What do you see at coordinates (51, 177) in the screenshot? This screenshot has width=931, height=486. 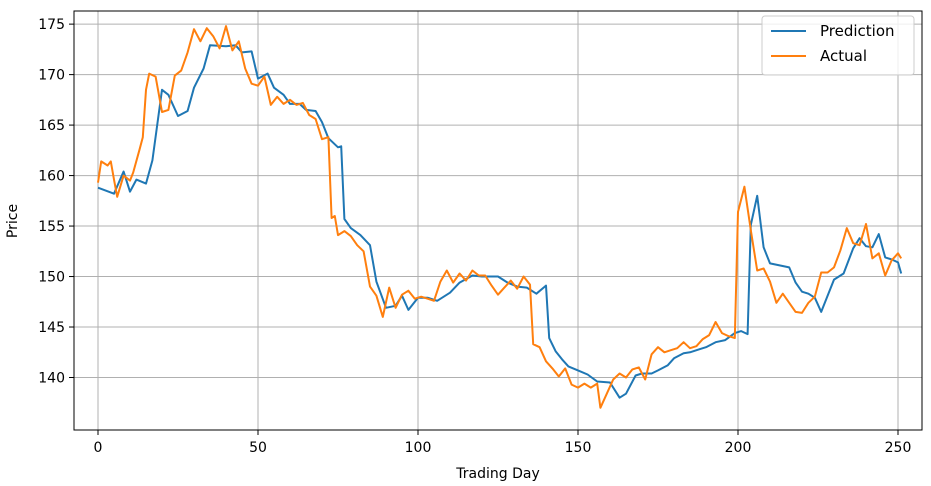 I see `y-tick-label: 160` at bounding box center [51, 177].